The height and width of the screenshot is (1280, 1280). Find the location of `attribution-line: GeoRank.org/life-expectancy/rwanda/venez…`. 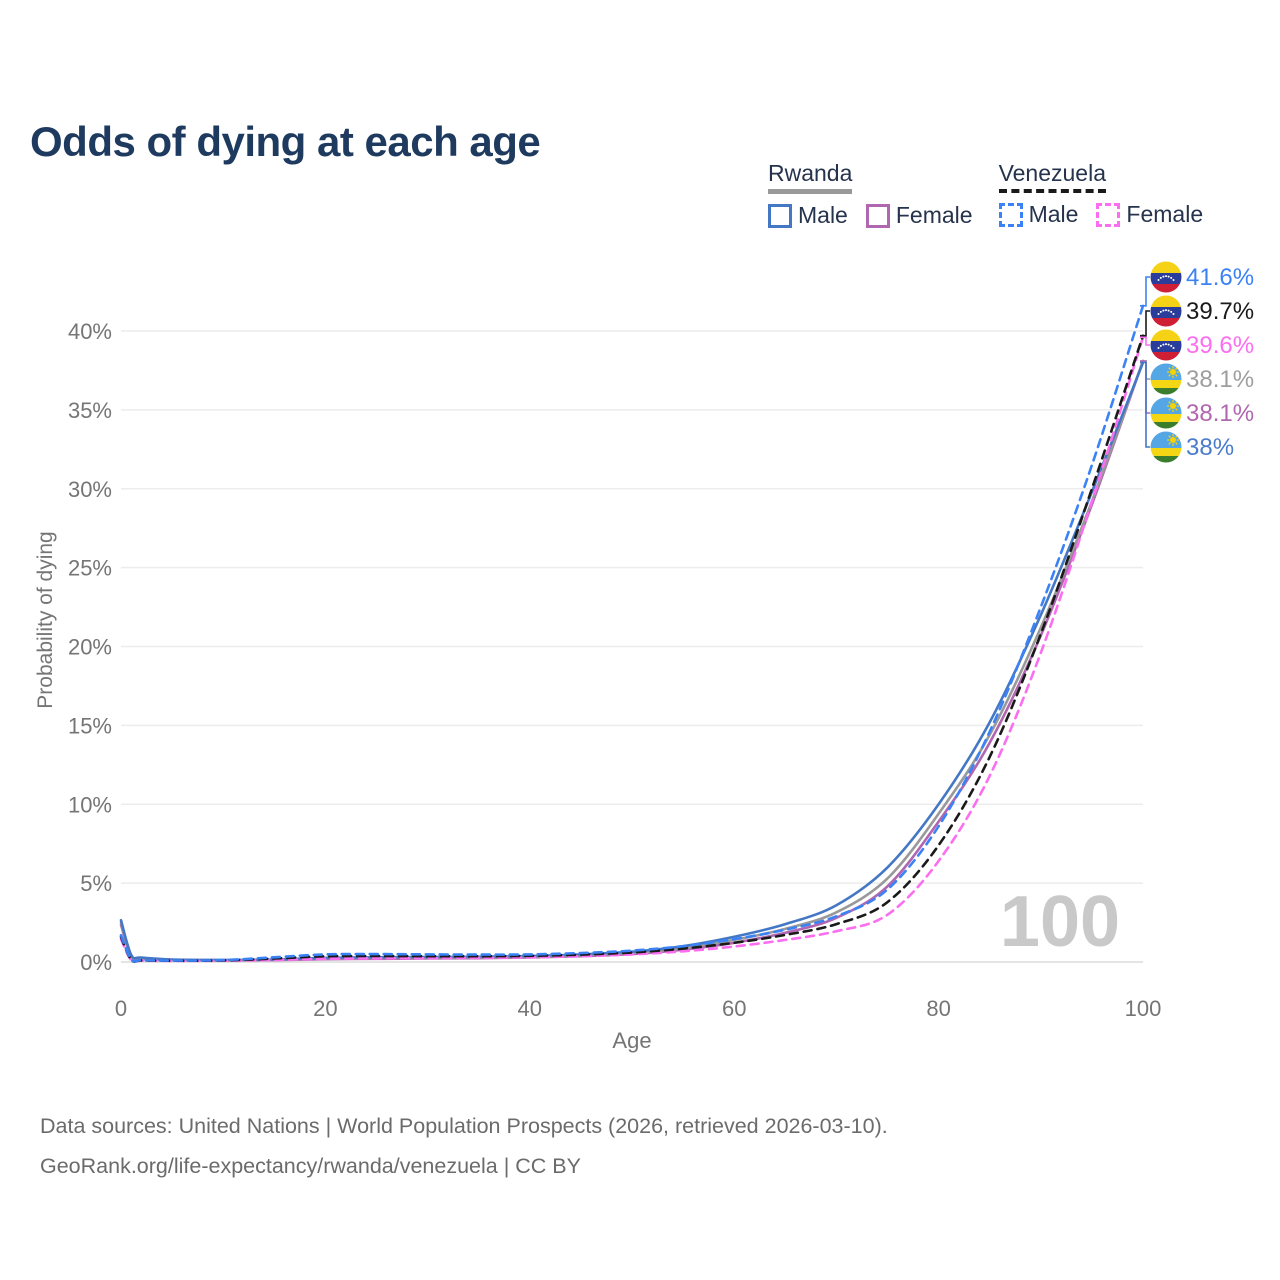

attribution-line: GeoRank.org/life-expectancy/rwanda/venez… is located at coordinates (310, 1166).